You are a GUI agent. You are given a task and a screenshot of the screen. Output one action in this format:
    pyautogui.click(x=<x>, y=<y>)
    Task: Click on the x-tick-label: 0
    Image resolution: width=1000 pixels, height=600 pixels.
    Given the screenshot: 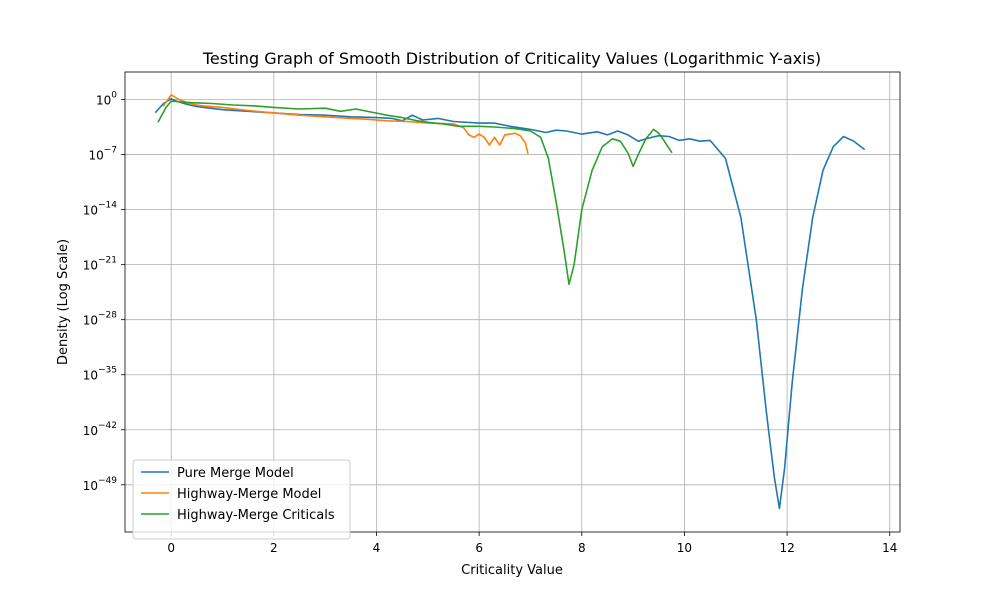 What is the action you would take?
    pyautogui.click(x=171, y=548)
    